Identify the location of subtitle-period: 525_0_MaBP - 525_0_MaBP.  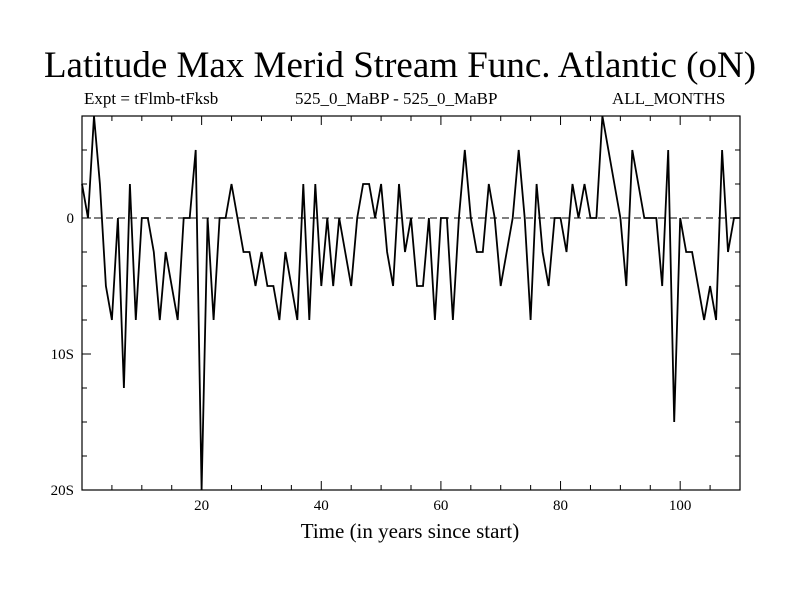
(396, 98).